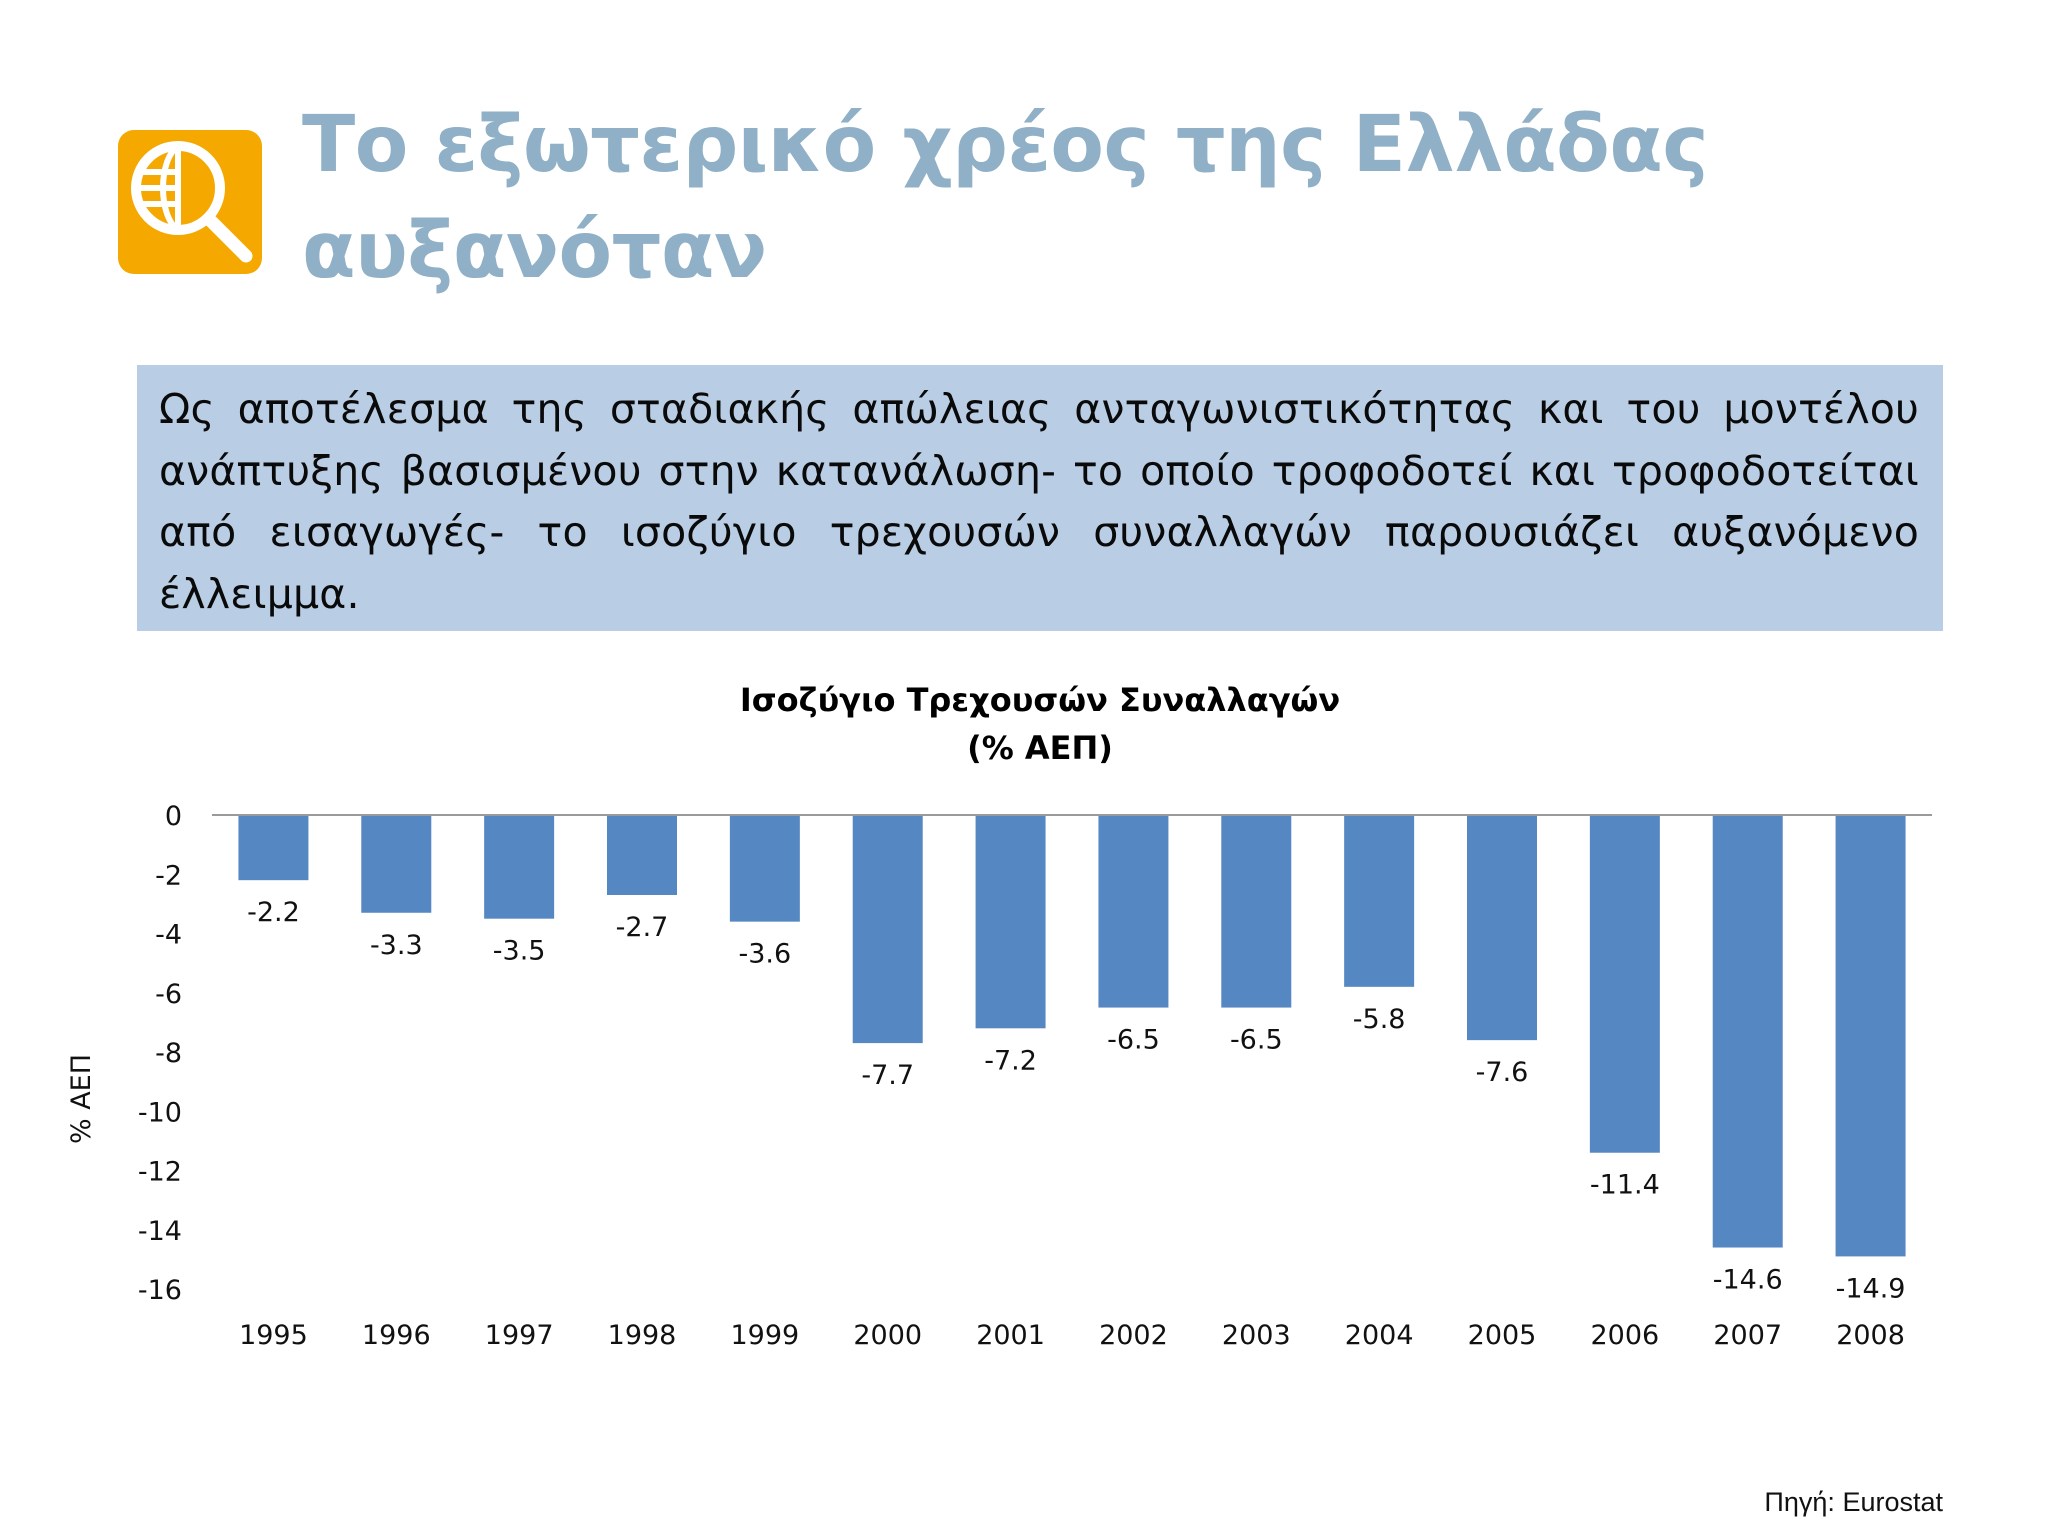 The width and height of the screenshot is (2048, 1536). I want to click on chart-title-line: Ισοζύγιο Τρεχουσών Συναλλαγών, so click(1040, 700).